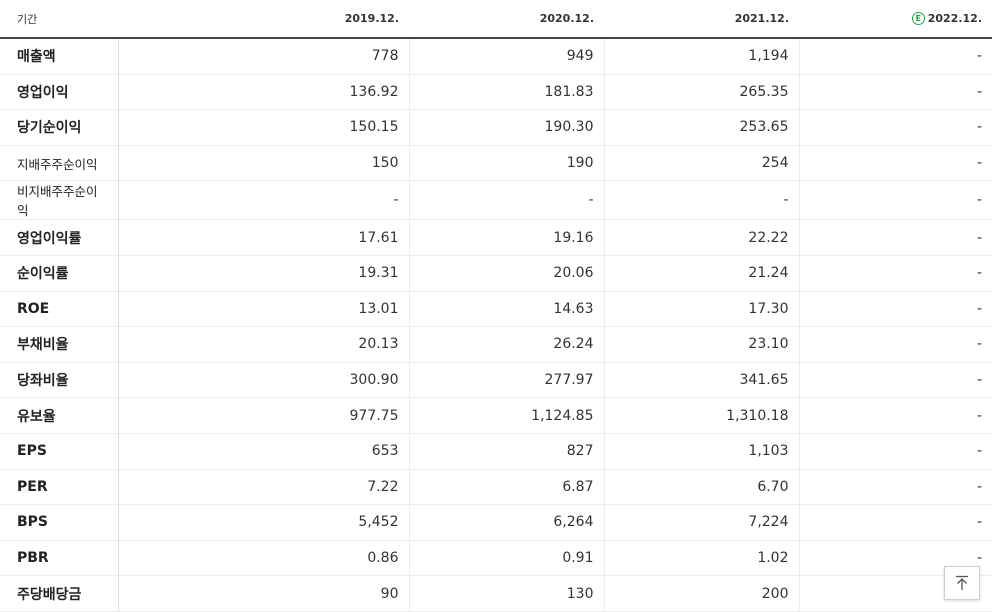 The image size is (992, 612). Describe the element at coordinates (263, 309) in the screenshot. I see `value-cell: 13.01` at that location.